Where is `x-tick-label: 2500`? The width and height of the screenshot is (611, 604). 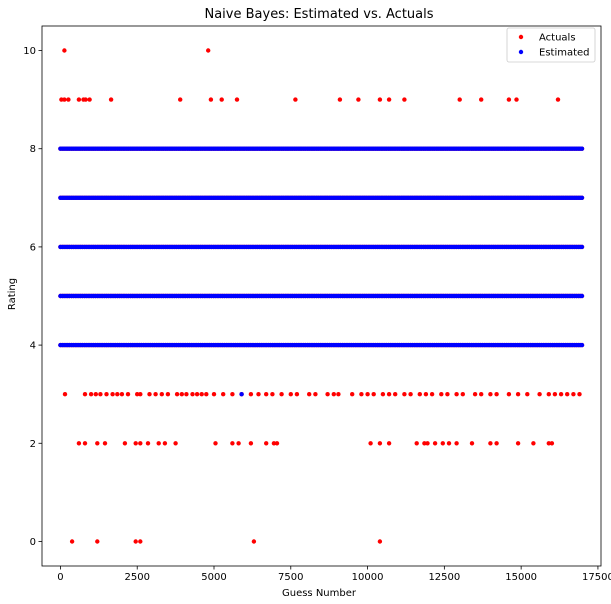
x-tick-label: 2500 is located at coordinates (136, 577).